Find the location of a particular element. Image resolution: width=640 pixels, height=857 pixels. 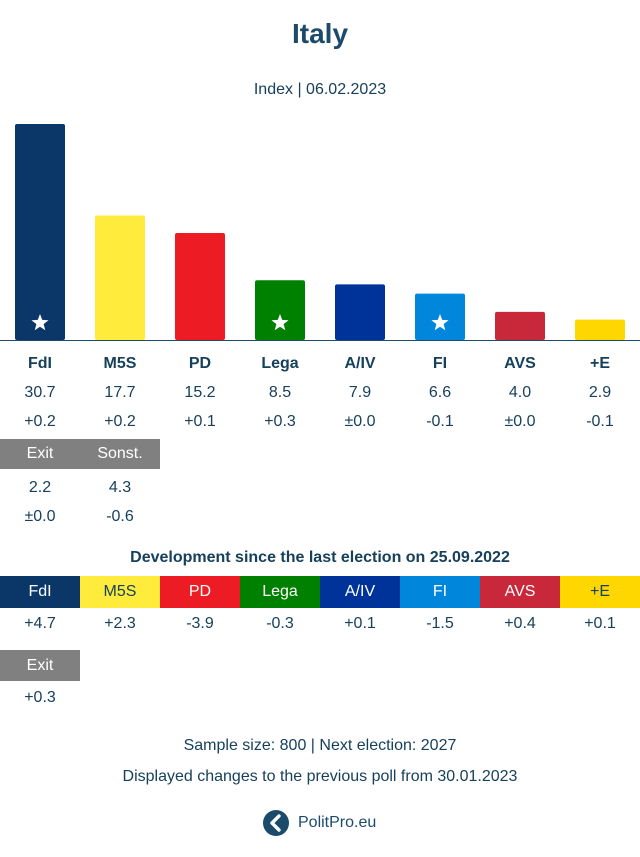

development-party-label: FdI is located at coordinates (40, 592).